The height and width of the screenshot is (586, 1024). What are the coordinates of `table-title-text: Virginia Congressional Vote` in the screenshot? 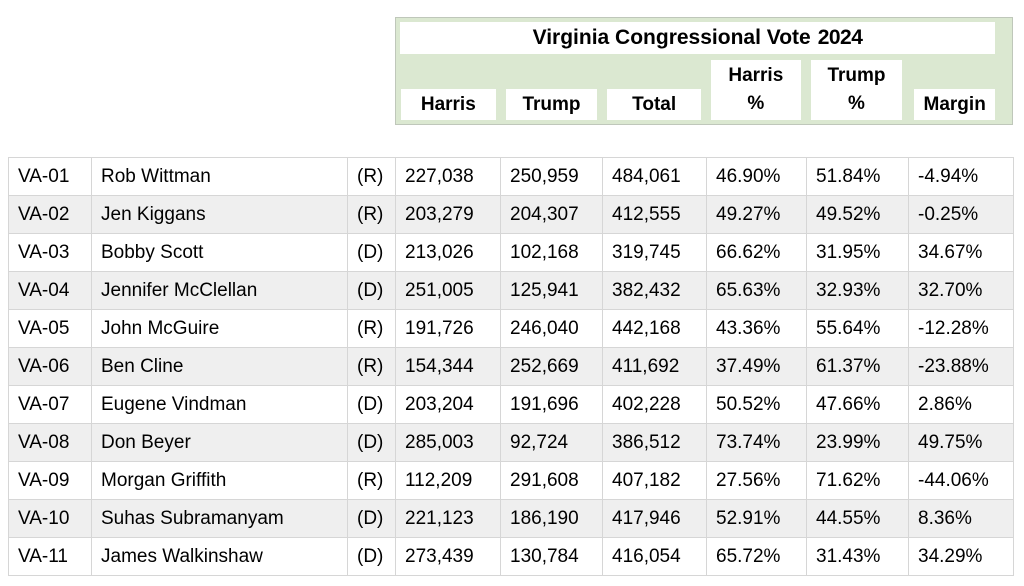 It's located at (671, 37).